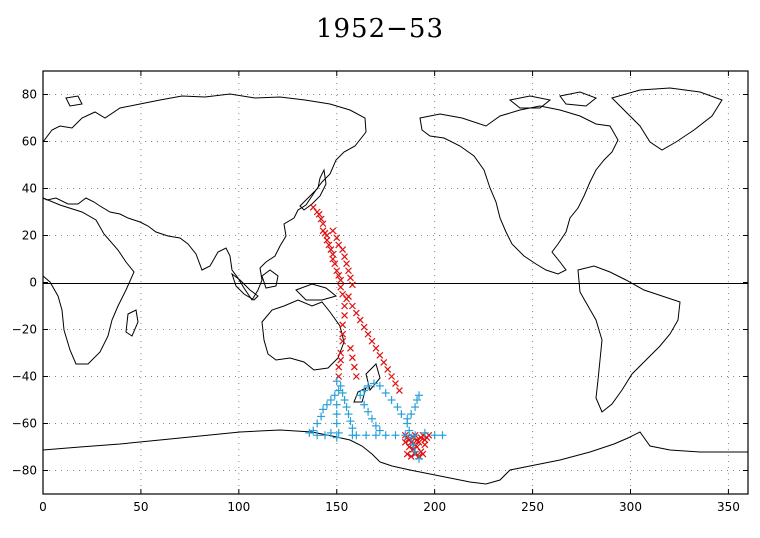 The image size is (760, 538). What do you see at coordinates (43, 507) in the screenshot?
I see `x-tick-label: 0` at bounding box center [43, 507].